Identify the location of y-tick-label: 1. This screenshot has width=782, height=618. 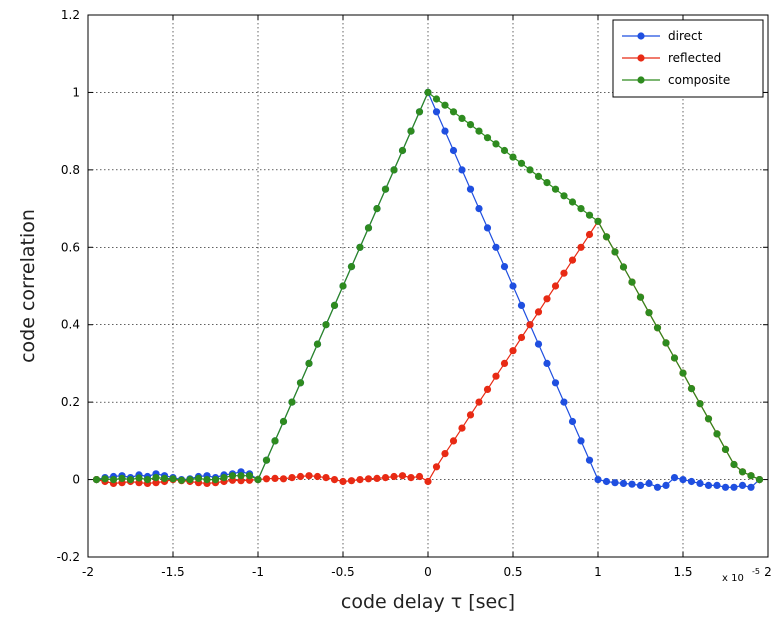
(76, 92).